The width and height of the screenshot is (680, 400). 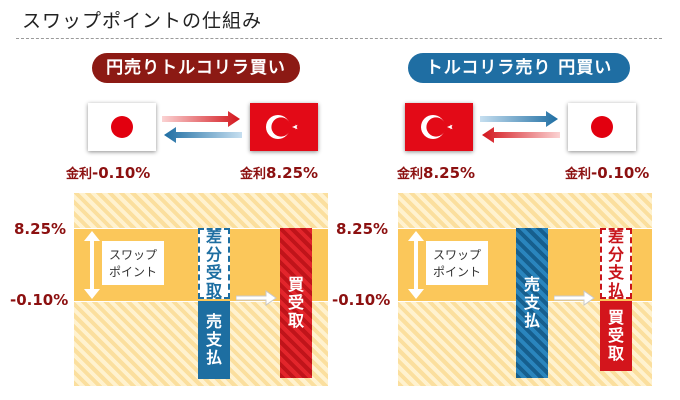 What do you see at coordinates (616, 263) in the screenshot?
I see `right-diff-pay-box: 差分支払` at bounding box center [616, 263].